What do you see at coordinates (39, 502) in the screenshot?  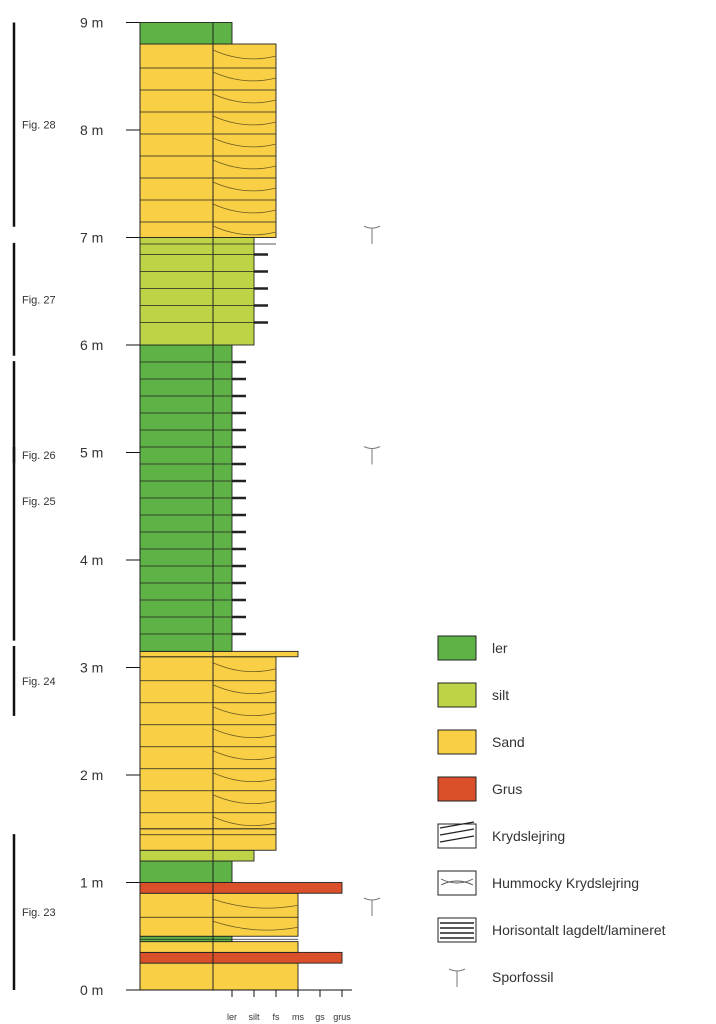 I see `figure-reference-label: Fig. 25` at bounding box center [39, 502].